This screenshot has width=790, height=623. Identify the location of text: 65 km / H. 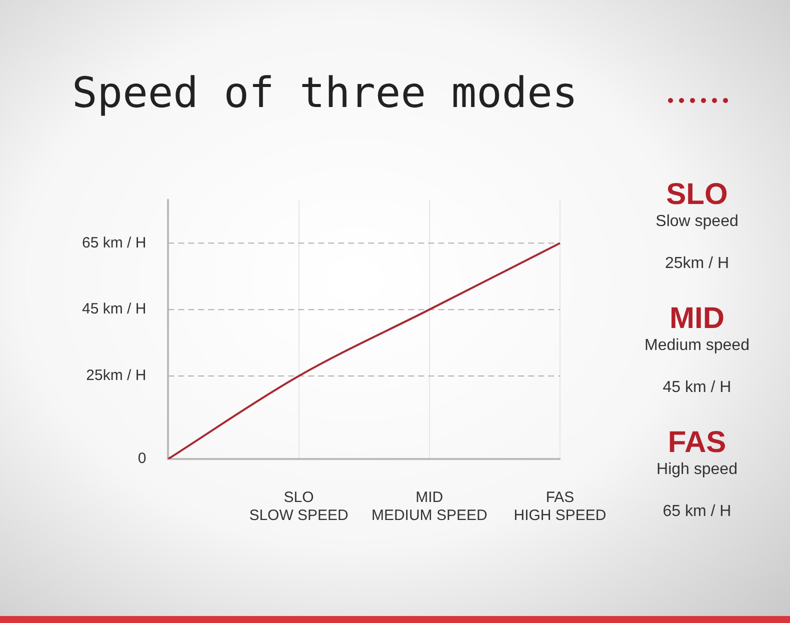
(697, 512).